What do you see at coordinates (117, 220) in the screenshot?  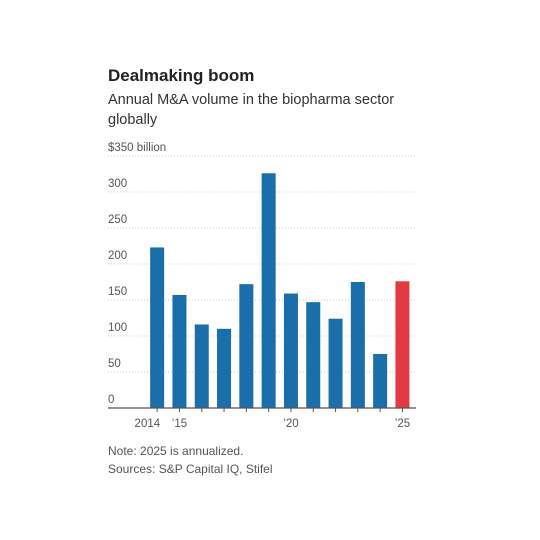 I see `y-tick-label: 250` at bounding box center [117, 220].